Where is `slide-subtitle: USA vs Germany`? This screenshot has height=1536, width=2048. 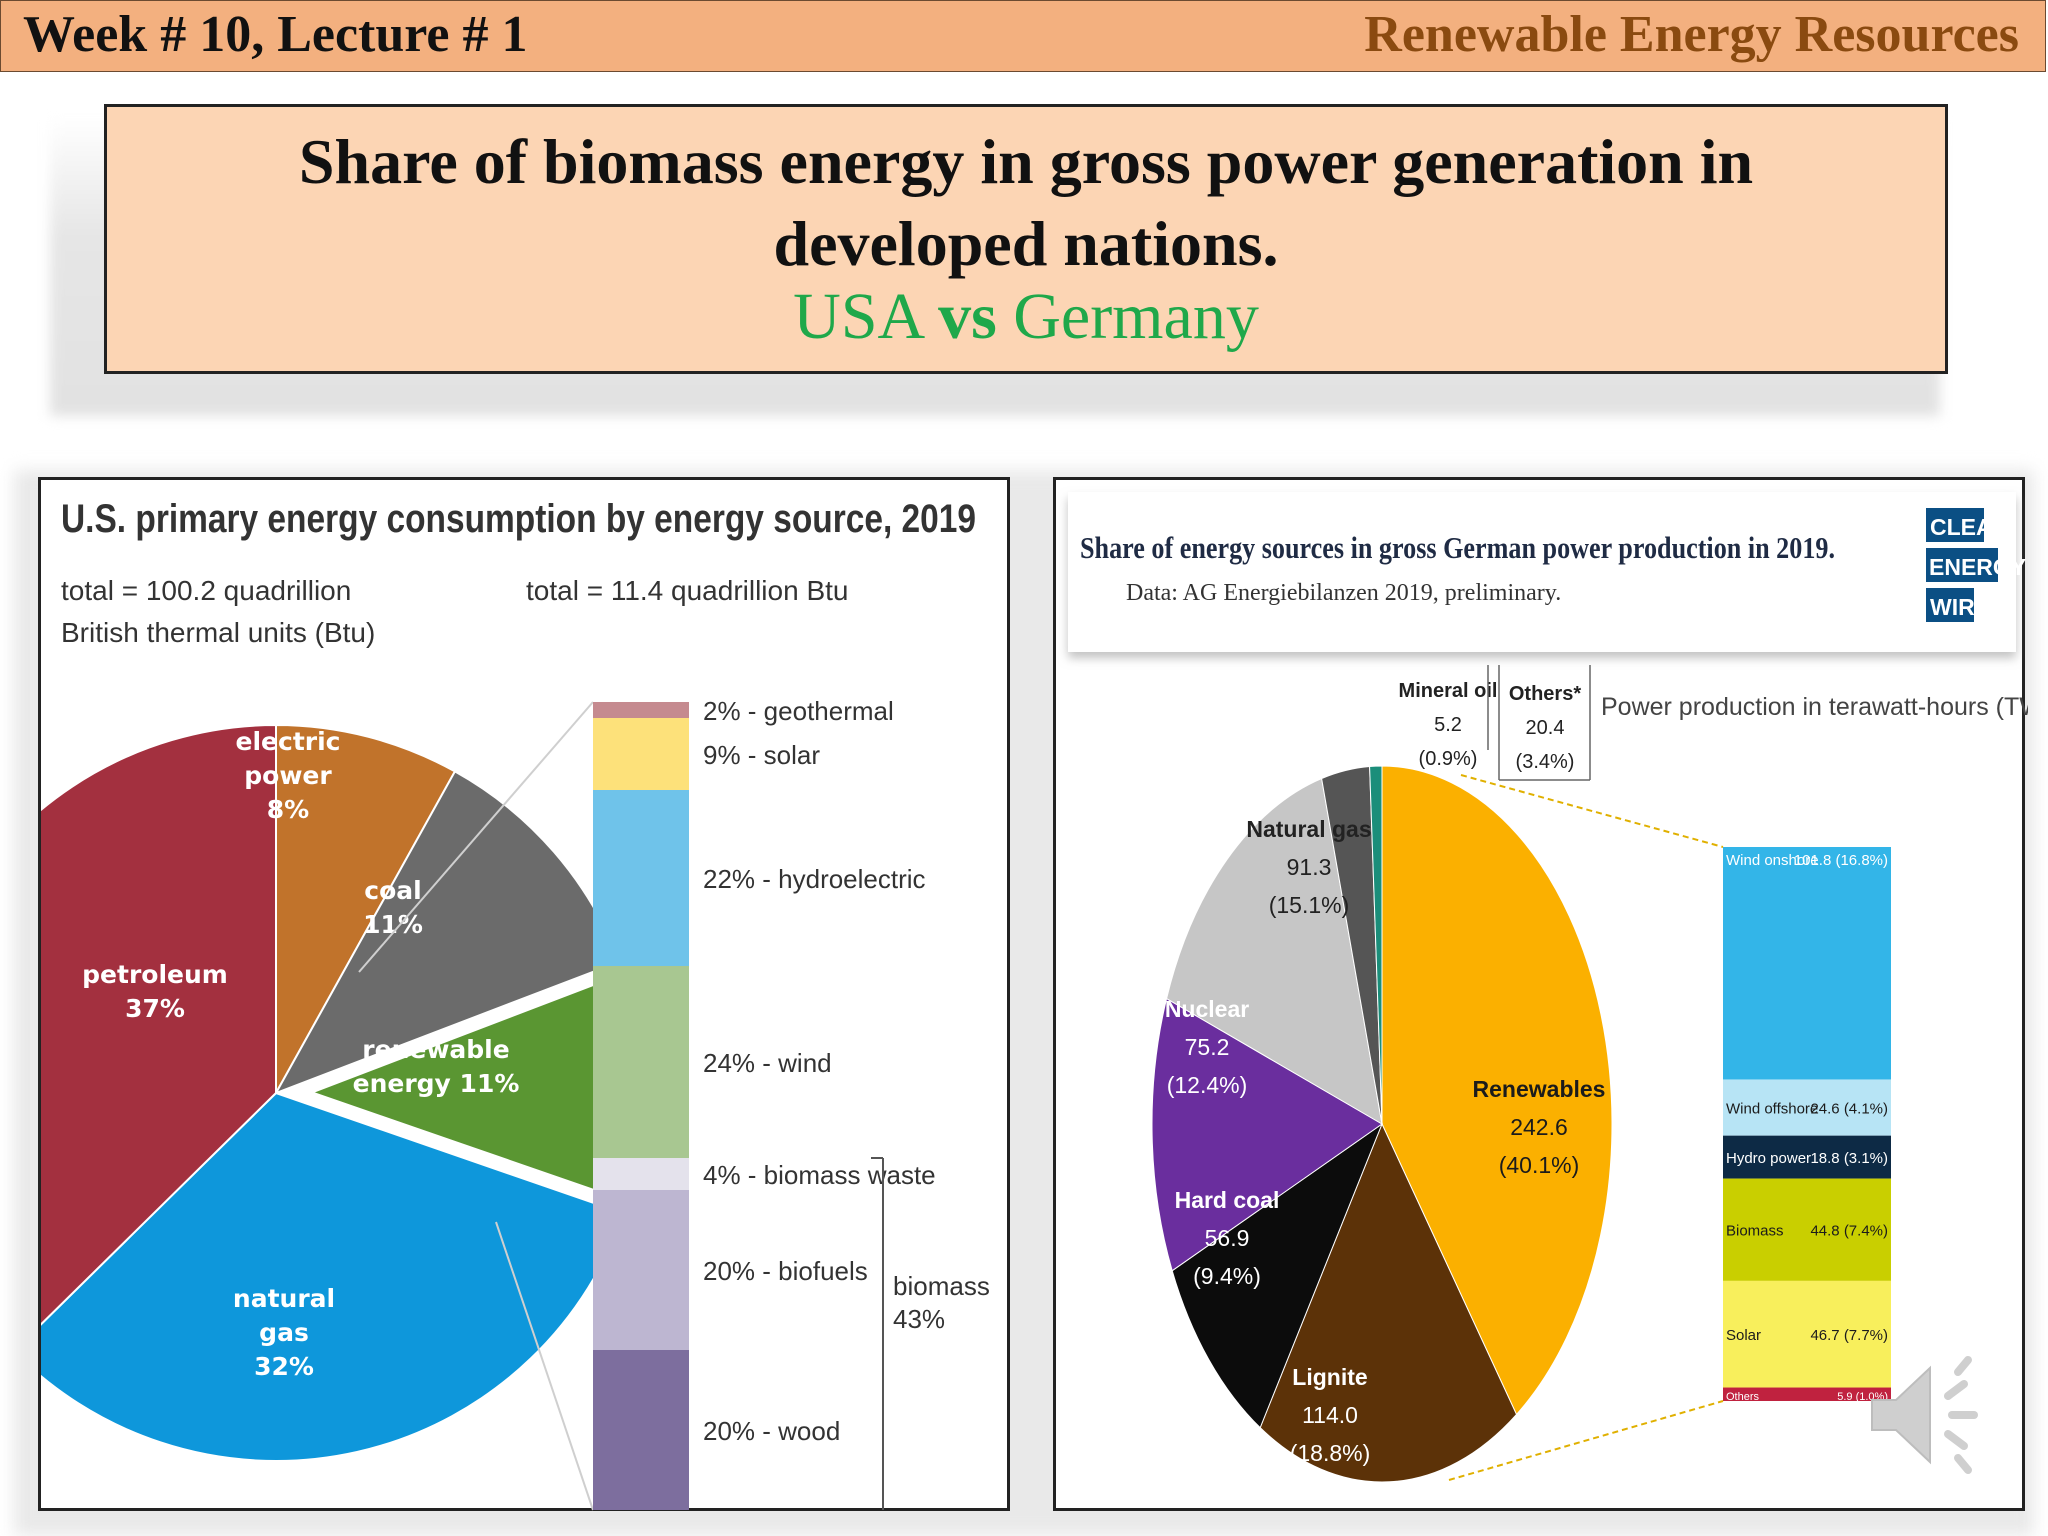
slide-subtitle: USA vs Germany is located at coordinates (1026, 317).